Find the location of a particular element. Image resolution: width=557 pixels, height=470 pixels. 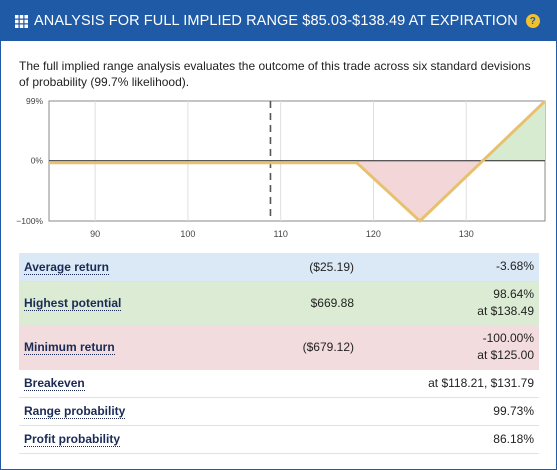

row-detail-primary: -100.00% is located at coordinates (508, 338).